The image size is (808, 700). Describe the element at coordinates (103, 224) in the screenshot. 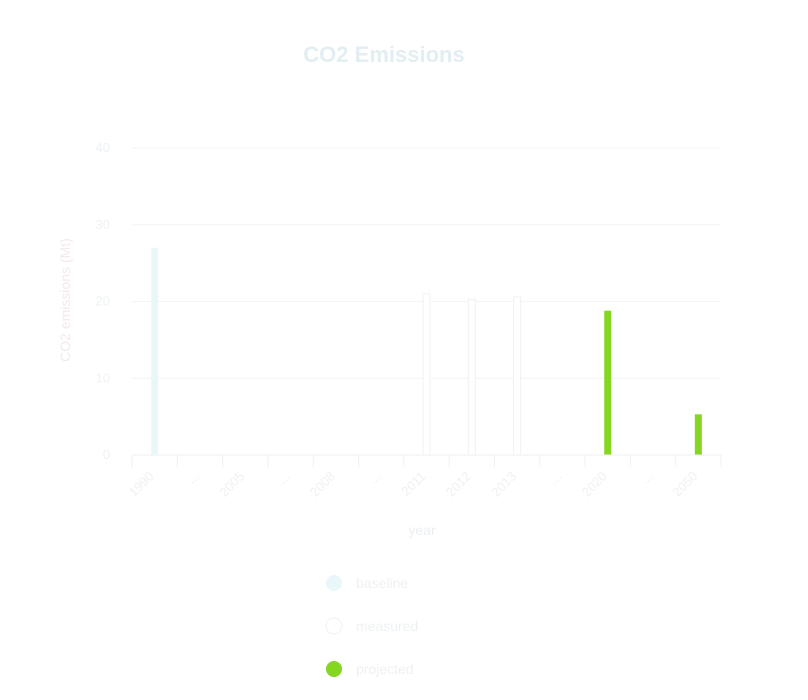

I see `y-tick-label: 30` at that location.